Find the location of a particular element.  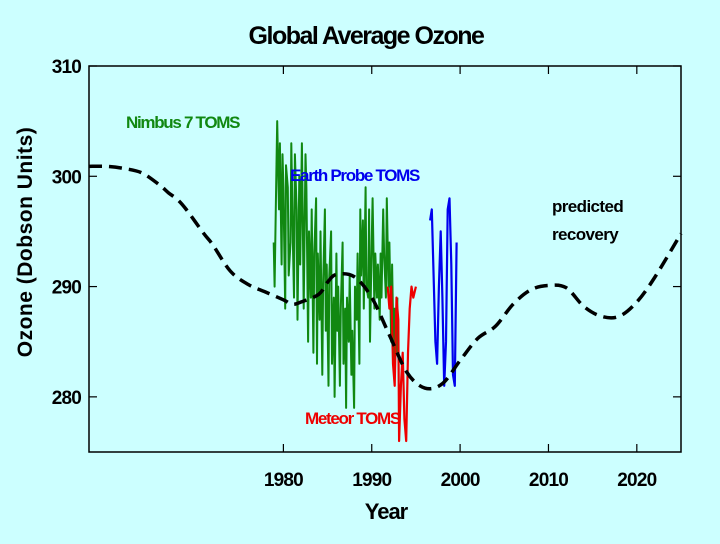

y-tick-label: 290 is located at coordinates (67, 288).